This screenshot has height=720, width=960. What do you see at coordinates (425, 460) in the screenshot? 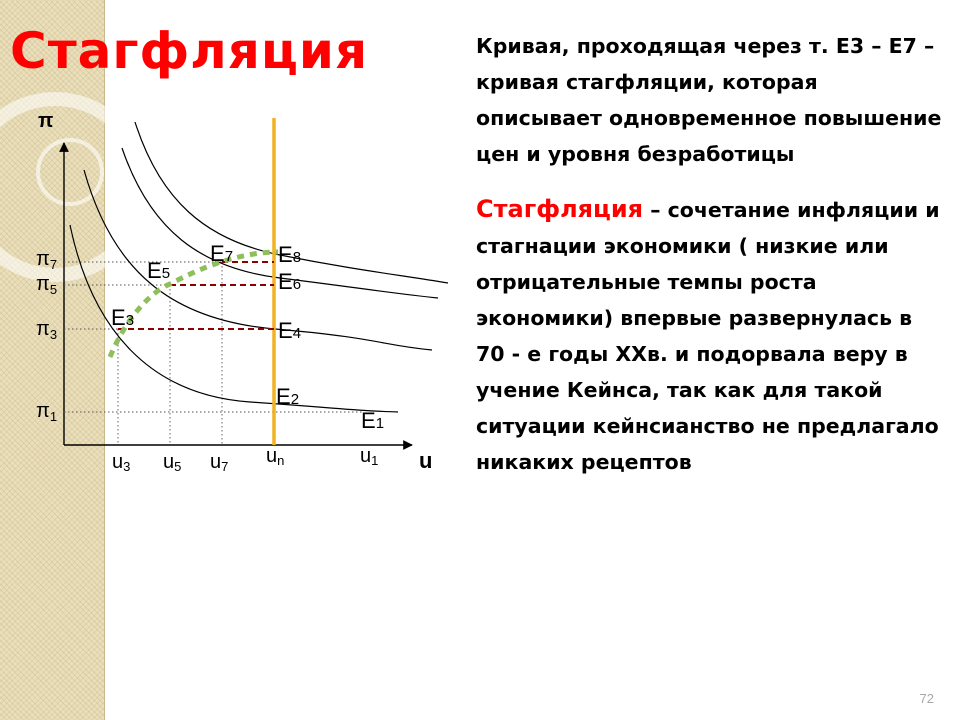
I see `x-axis-label: u` at bounding box center [425, 460].